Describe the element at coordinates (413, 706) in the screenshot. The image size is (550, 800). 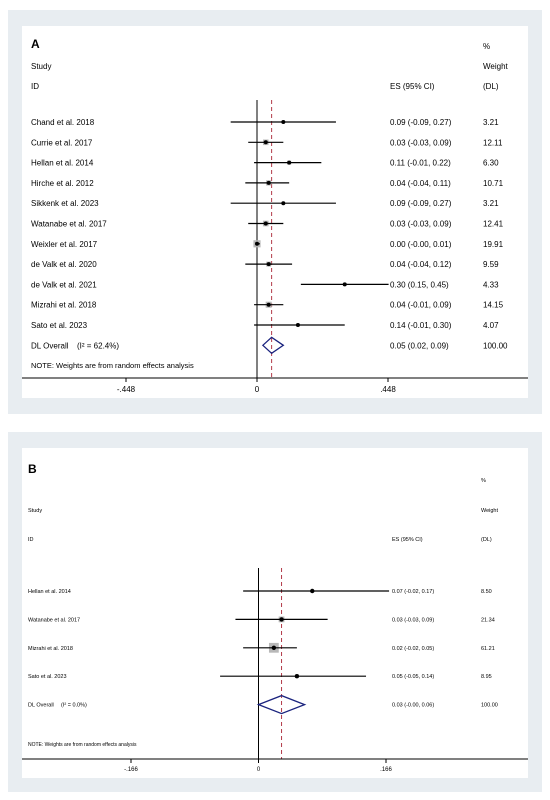
I see `overall-effect-ci: 0.03 (-0.00, 0.06)` at that location.